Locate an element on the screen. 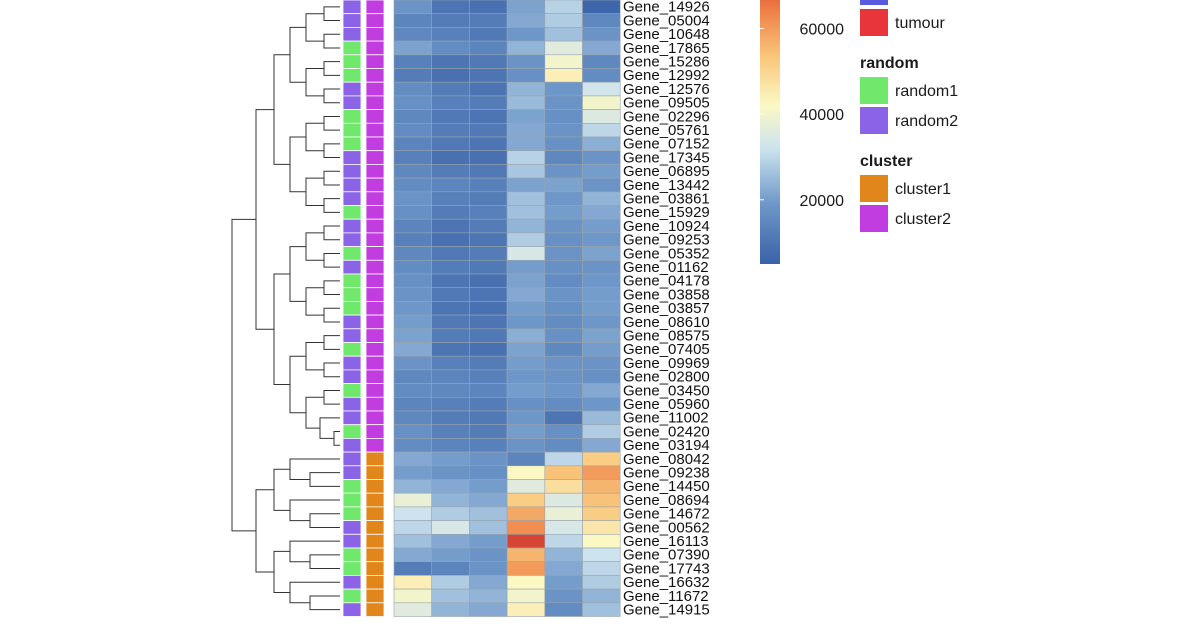  gene-label: Gene_14915 is located at coordinates (666, 610).